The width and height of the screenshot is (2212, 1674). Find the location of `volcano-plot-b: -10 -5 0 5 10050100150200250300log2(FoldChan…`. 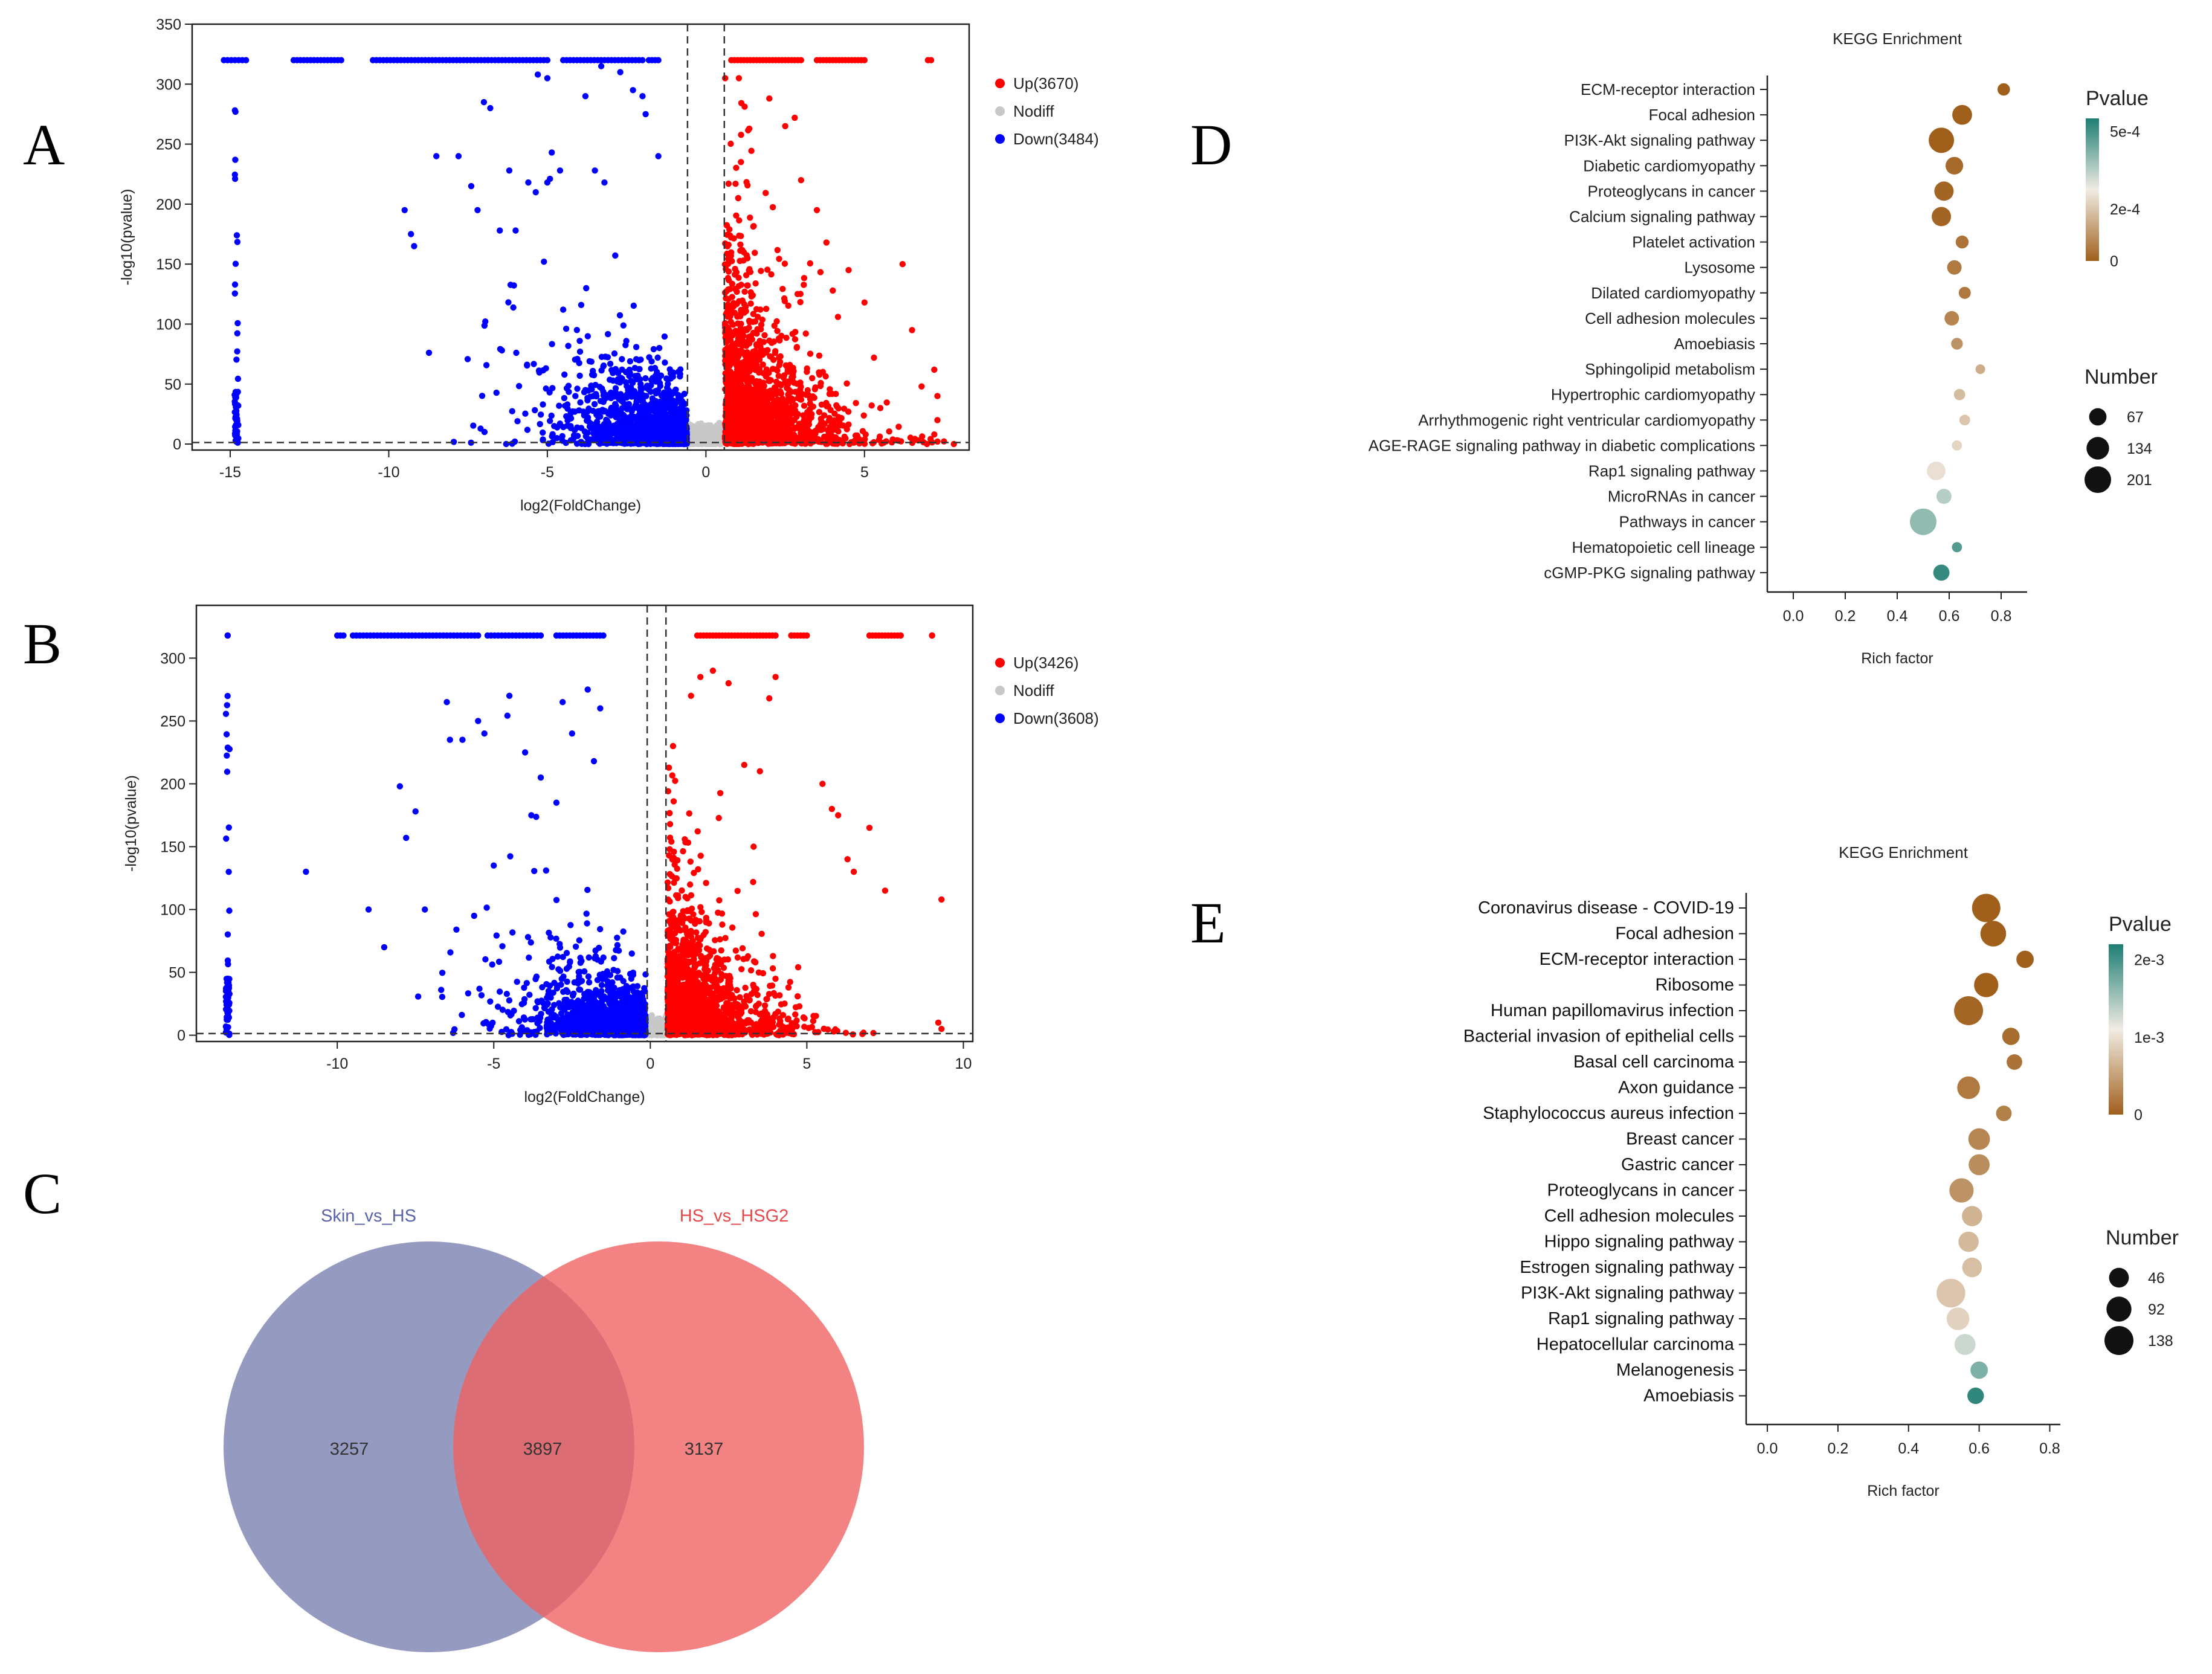

volcano-plot-b: -10 -5 0 5 10050100150200250300log2(FoldChan… is located at coordinates (611, 855).